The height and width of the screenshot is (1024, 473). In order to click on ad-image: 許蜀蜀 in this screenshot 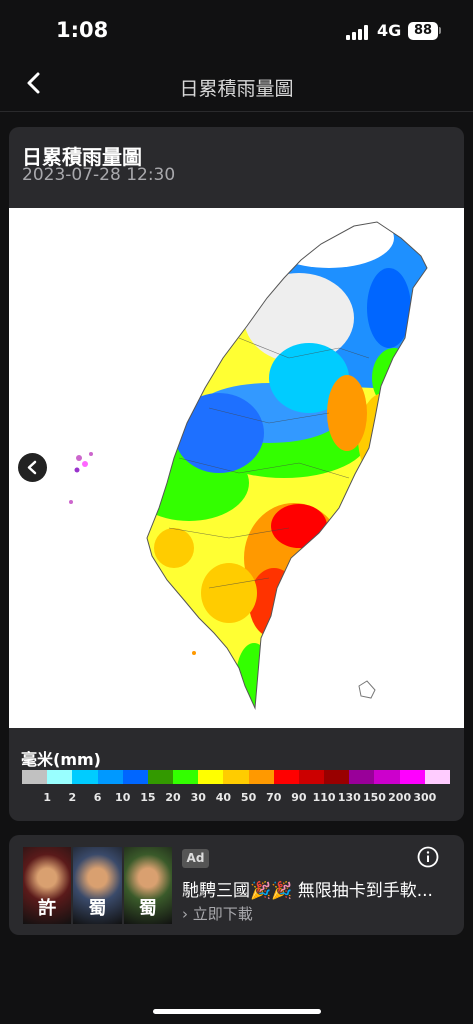, I will do `click(97, 885)`.